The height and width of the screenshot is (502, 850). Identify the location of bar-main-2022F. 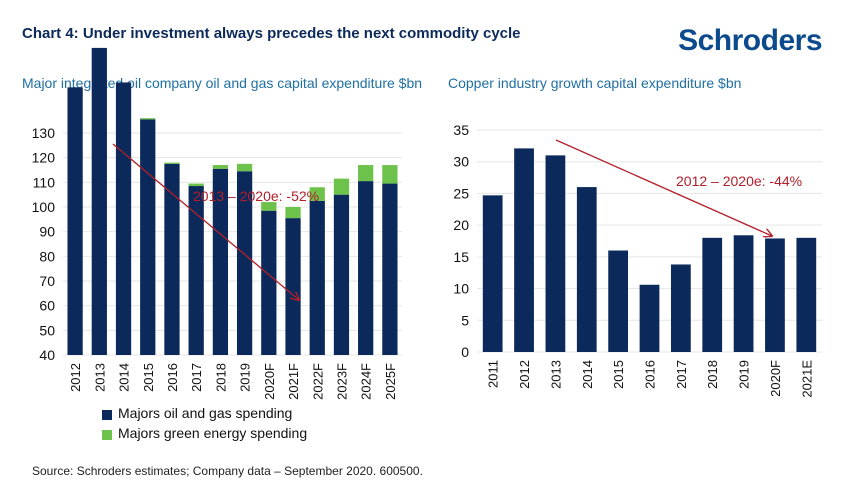
(317, 277).